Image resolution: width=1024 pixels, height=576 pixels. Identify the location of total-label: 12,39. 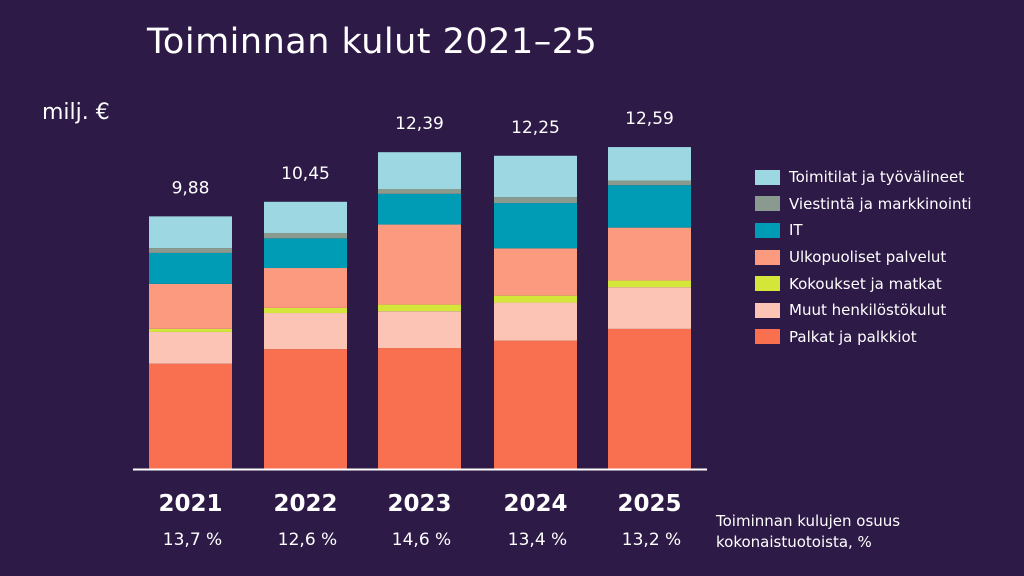
(419, 124).